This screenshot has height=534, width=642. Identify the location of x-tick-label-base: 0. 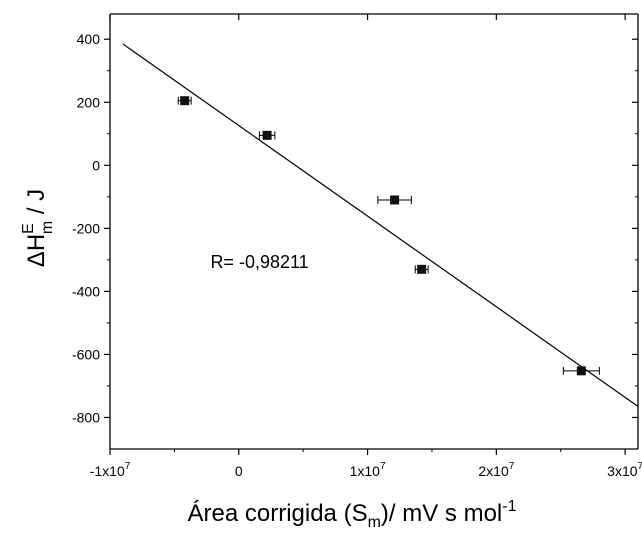
(239, 471).